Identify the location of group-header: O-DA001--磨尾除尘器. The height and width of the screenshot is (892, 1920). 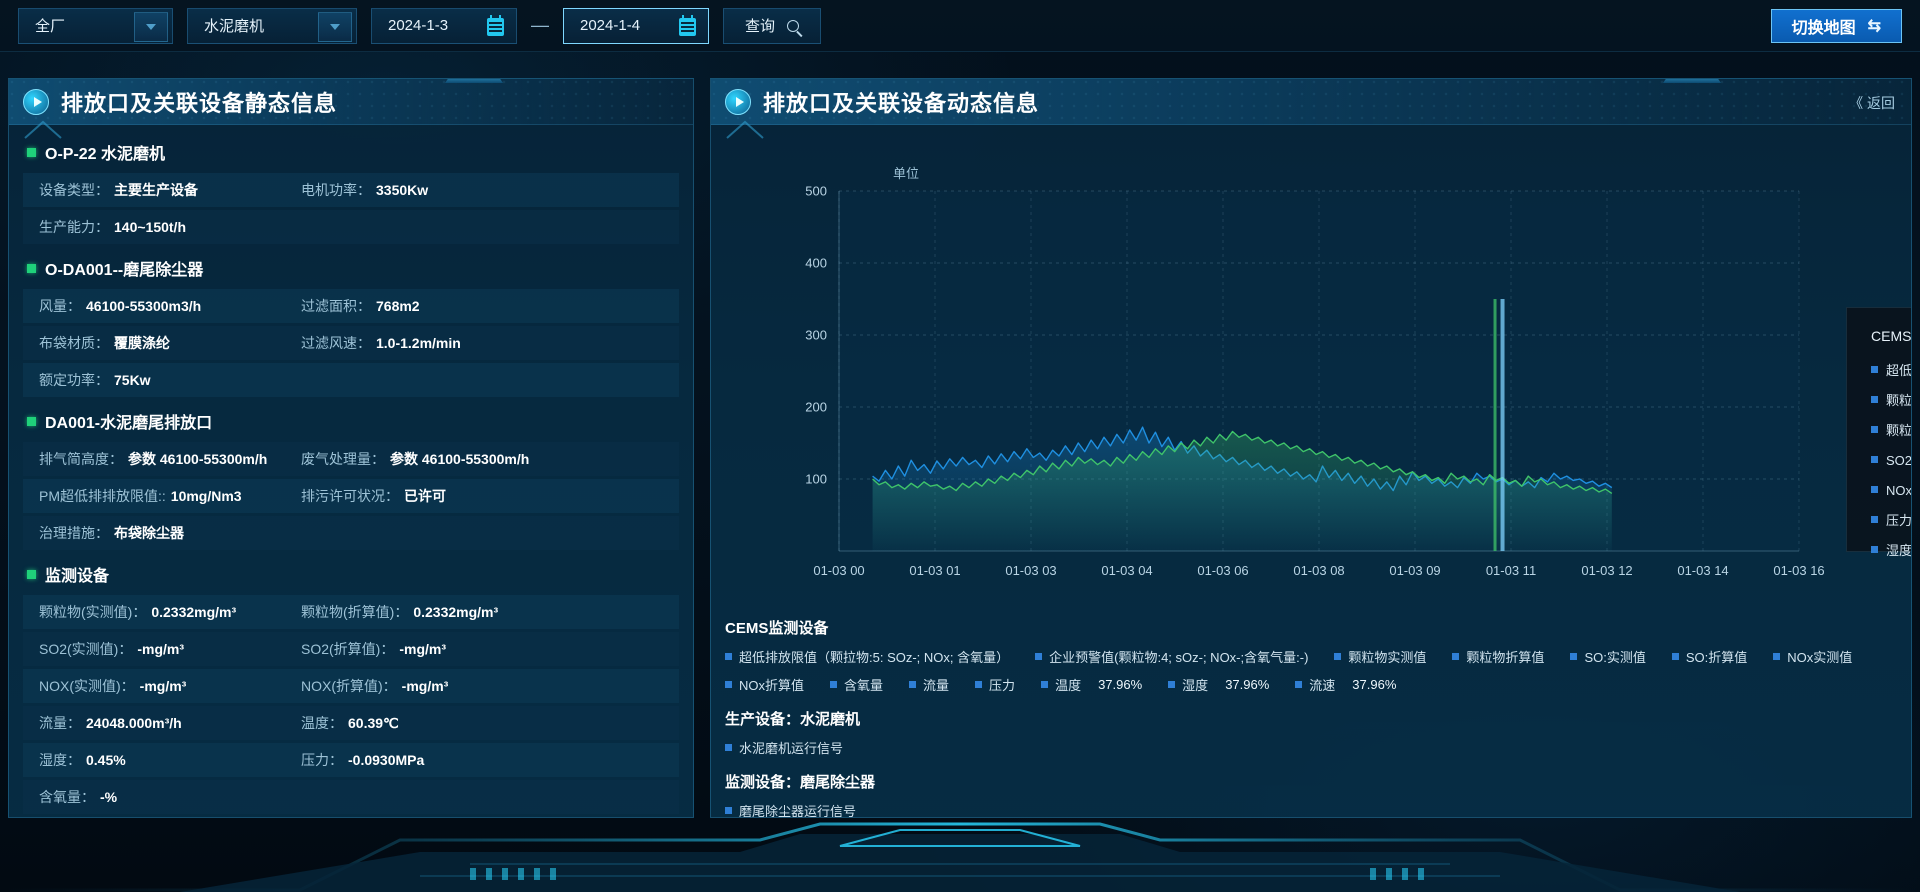
(351, 268).